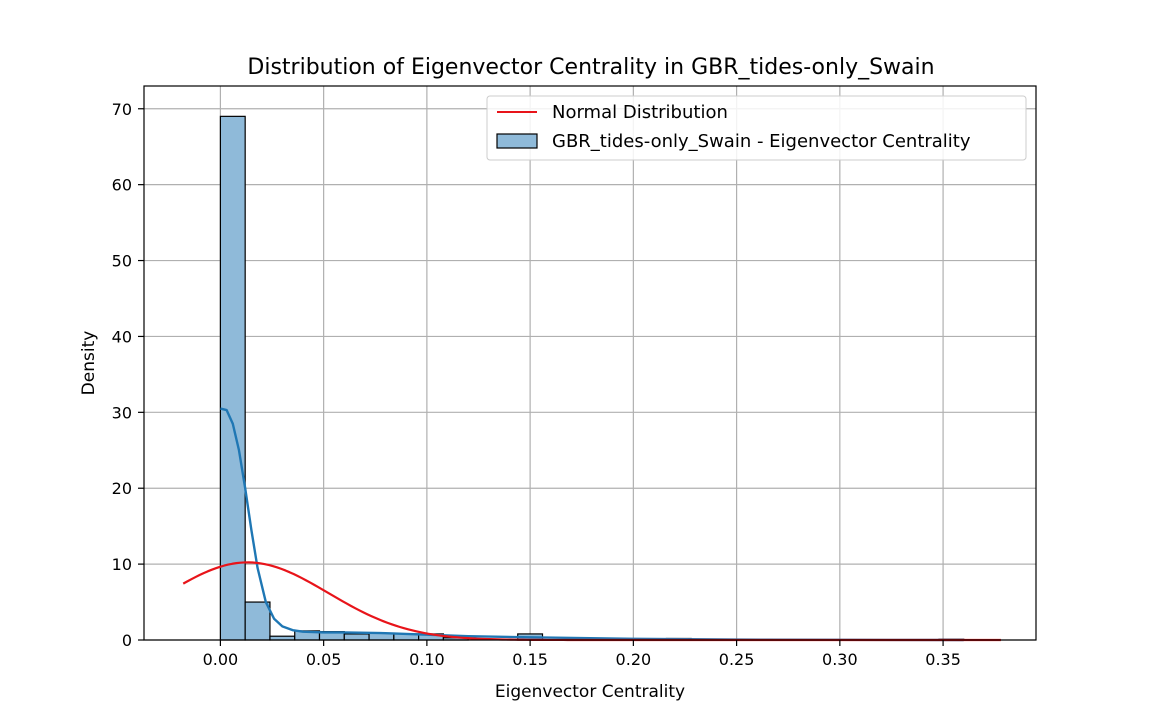 The height and width of the screenshot is (720, 1152). What do you see at coordinates (122, 488) in the screenshot?
I see `y-tick-label-2: 20` at bounding box center [122, 488].